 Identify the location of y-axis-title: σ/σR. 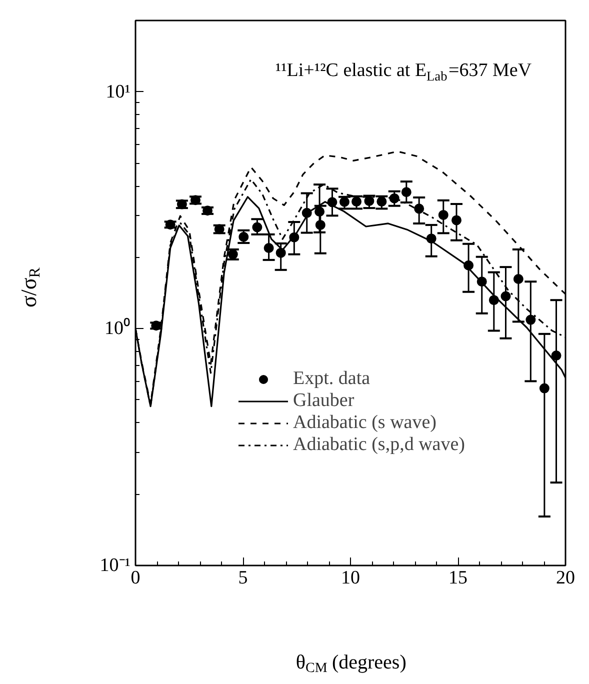
(30, 287).